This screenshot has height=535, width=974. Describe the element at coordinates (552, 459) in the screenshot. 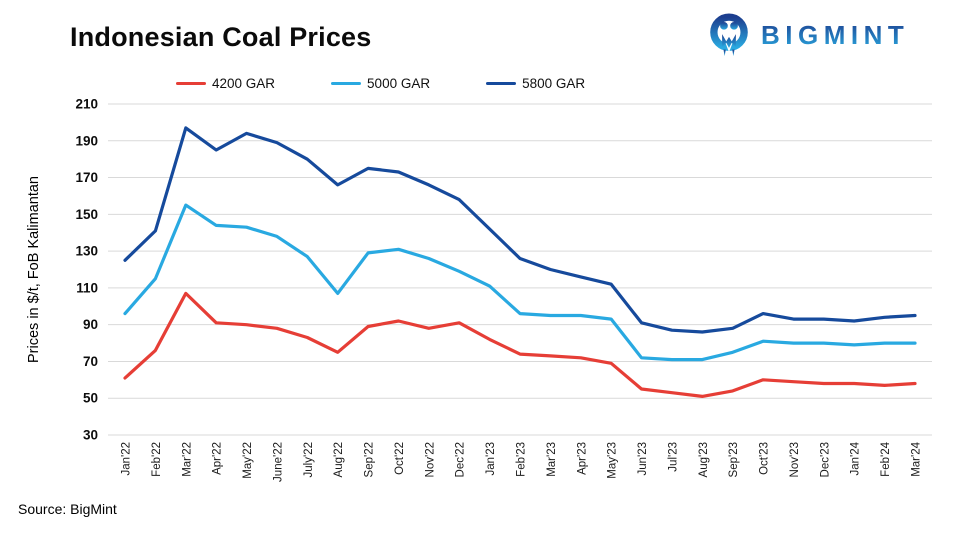

I see `x-tick-label: Mar'23` at that location.